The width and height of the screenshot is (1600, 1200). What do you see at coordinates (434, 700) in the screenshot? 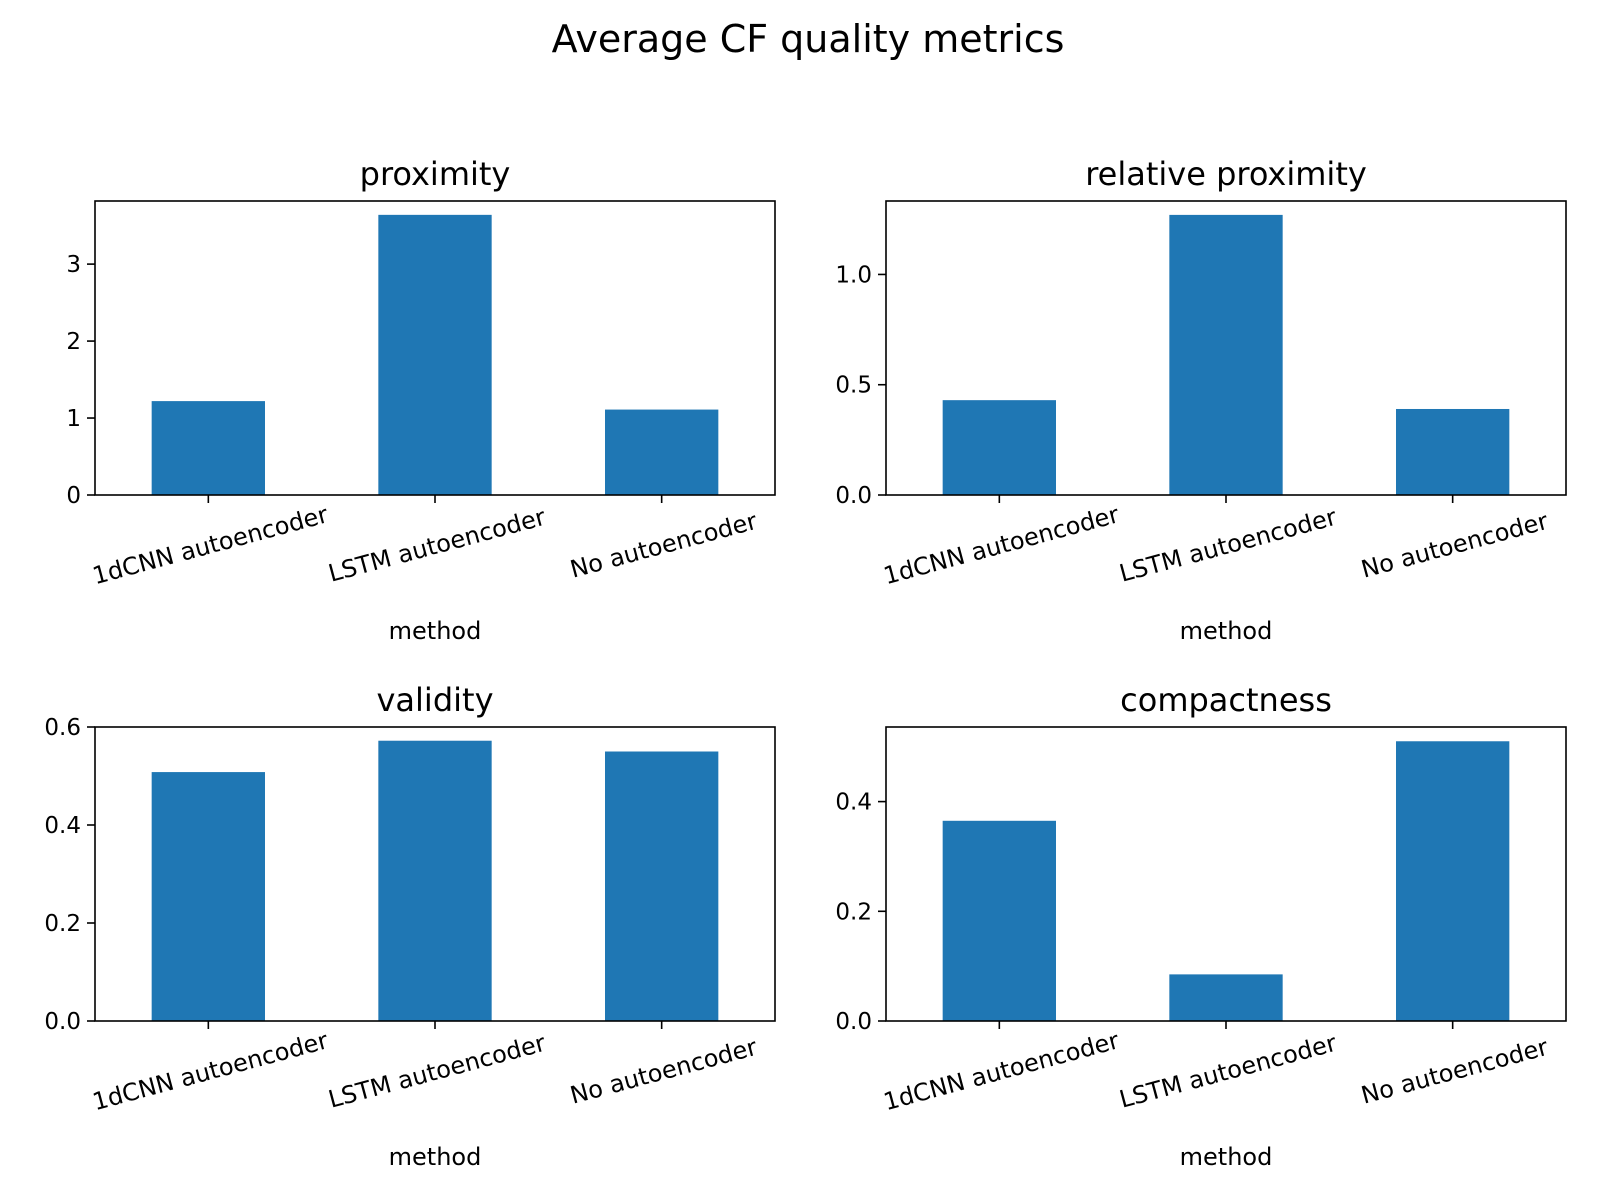
I see `subplot-title: validity` at bounding box center [434, 700].